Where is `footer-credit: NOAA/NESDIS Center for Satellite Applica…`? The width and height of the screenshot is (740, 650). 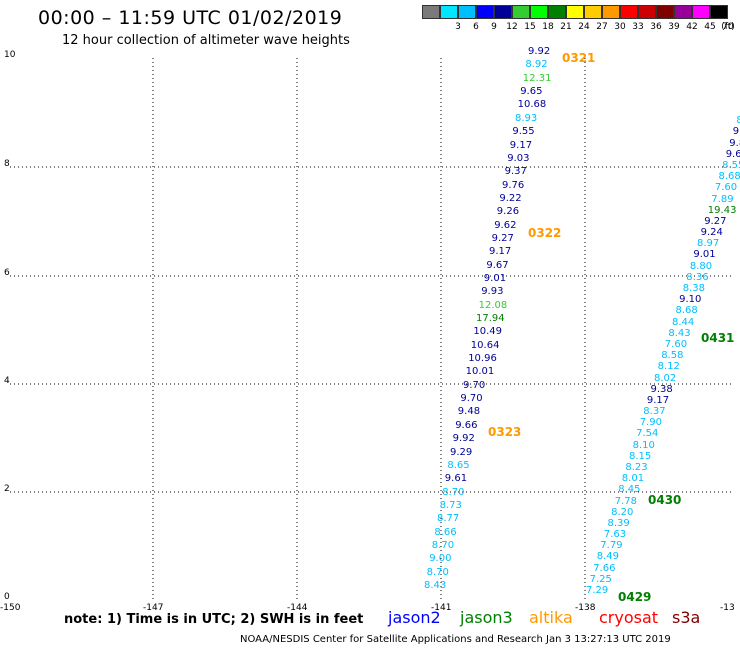 footer-credit: NOAA/NESDIS Center for Satellite Applica… is located at coordinates (455, 639).